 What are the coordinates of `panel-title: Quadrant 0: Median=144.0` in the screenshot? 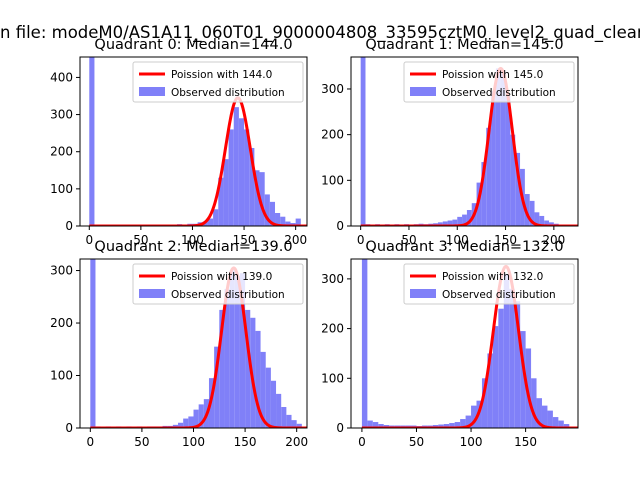 It's located at (193, 45).